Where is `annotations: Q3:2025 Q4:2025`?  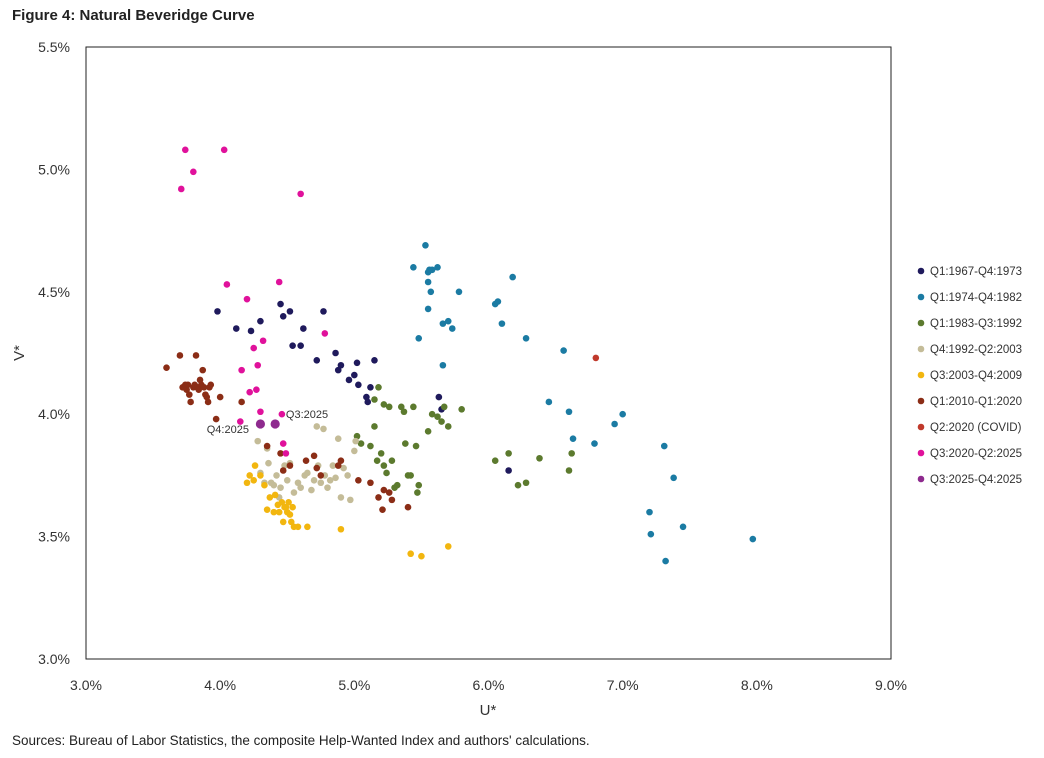 annotations: Q3:2025 Q4:2025 is located at coordinates (267, 422).